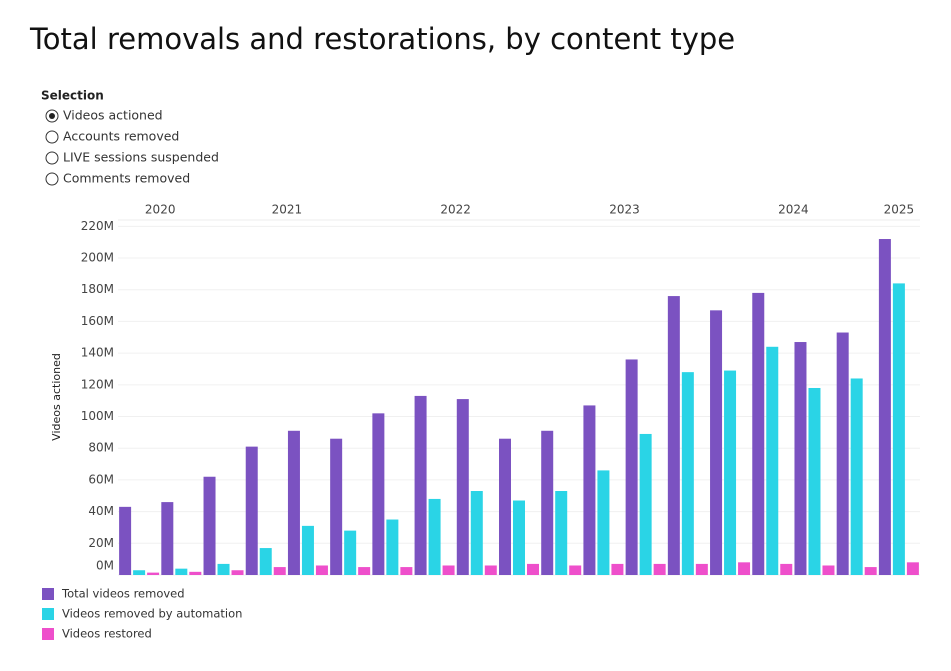 This screenshot has height=671, width=951. I want to click on x-category-label: 2022, so click(455, 210).